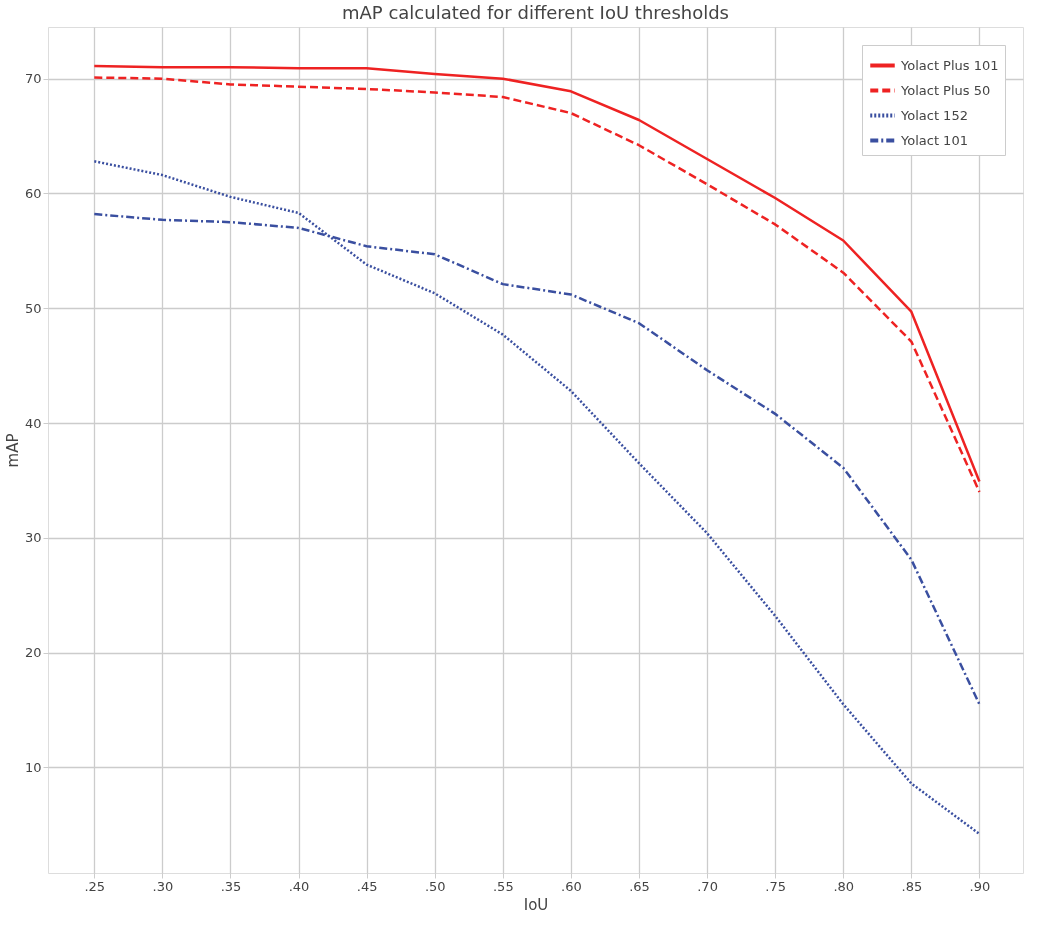  What do you see at coordinates (707, 886) in the screenshot?
I see `x-tick-label: .70` at bounding box center [707, 886].